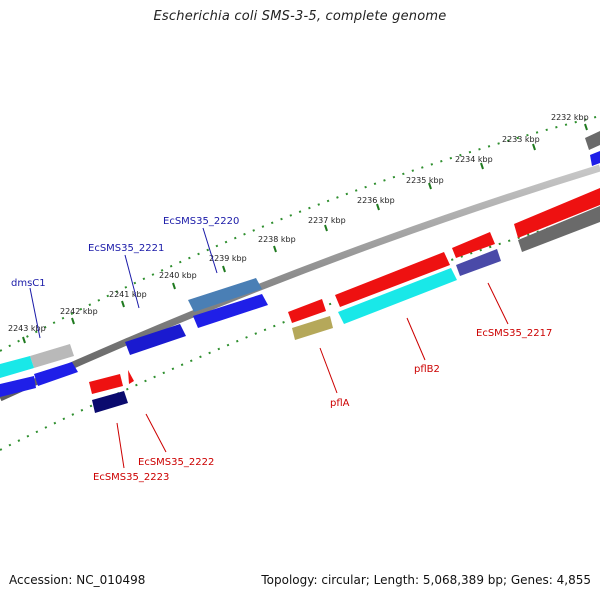  Describe the element at coordinates (77, 580) in the screenshot. I see `accession-text: Accession: NC_010498` at that location.